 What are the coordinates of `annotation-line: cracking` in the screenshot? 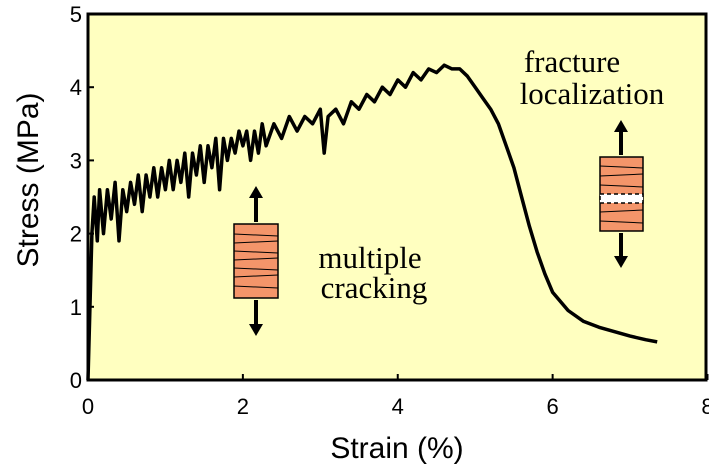 It's located at (374, 287).